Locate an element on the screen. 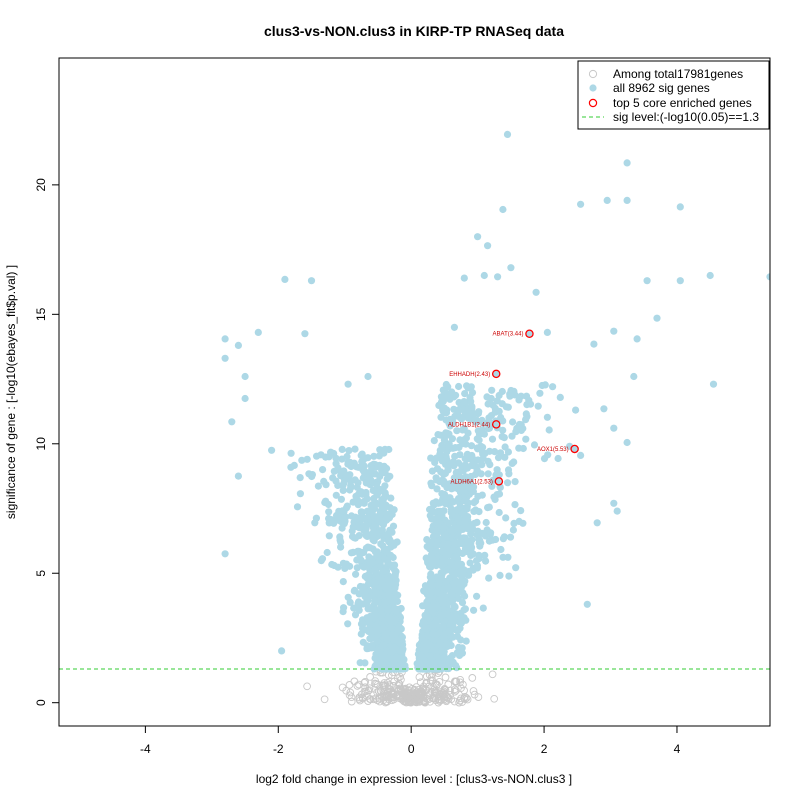  y-tick-label: 10 is located at coordinates (41, 444).